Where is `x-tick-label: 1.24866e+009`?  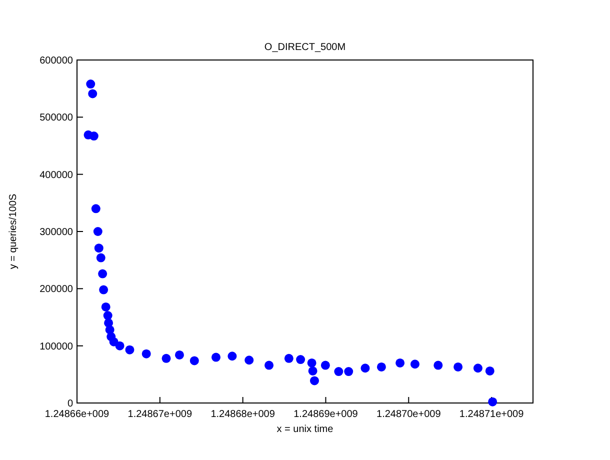 x-tick-label: 1.24866e+009 is located at coordinates (77, 414).